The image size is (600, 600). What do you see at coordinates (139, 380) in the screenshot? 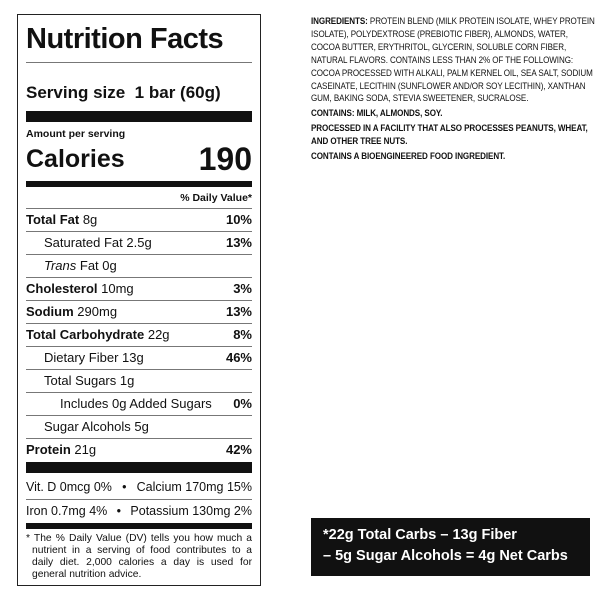
I see `nutrient-row: Total Sugars 1g` at bounding box center [139, 380].